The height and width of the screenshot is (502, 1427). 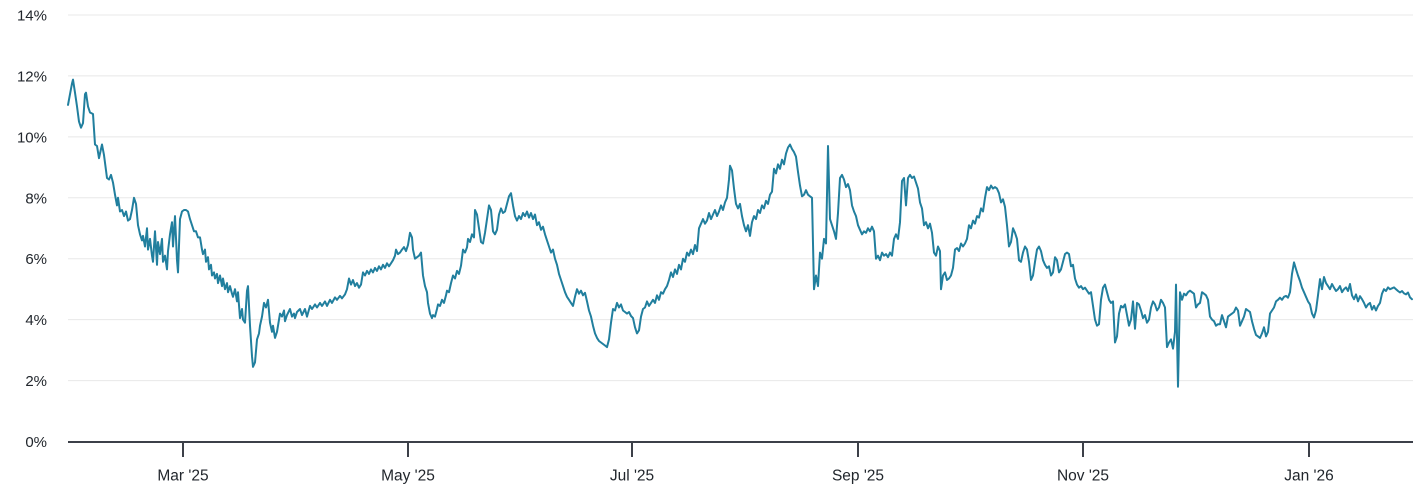 What do you see at coordinates (1309, 476) in the screenshot?
I see `x-tick-label-Jan '26: Jan '26` at bounding box center [1309, 476].